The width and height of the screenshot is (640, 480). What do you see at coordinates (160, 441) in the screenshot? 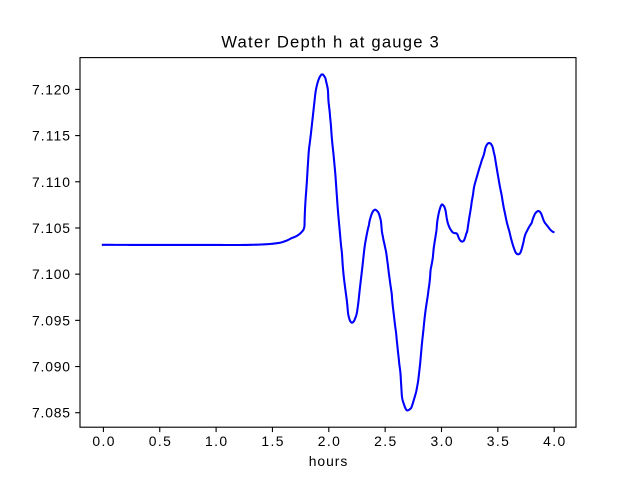
I see `svg-text: 0.5` at bounding box center [160, 441].